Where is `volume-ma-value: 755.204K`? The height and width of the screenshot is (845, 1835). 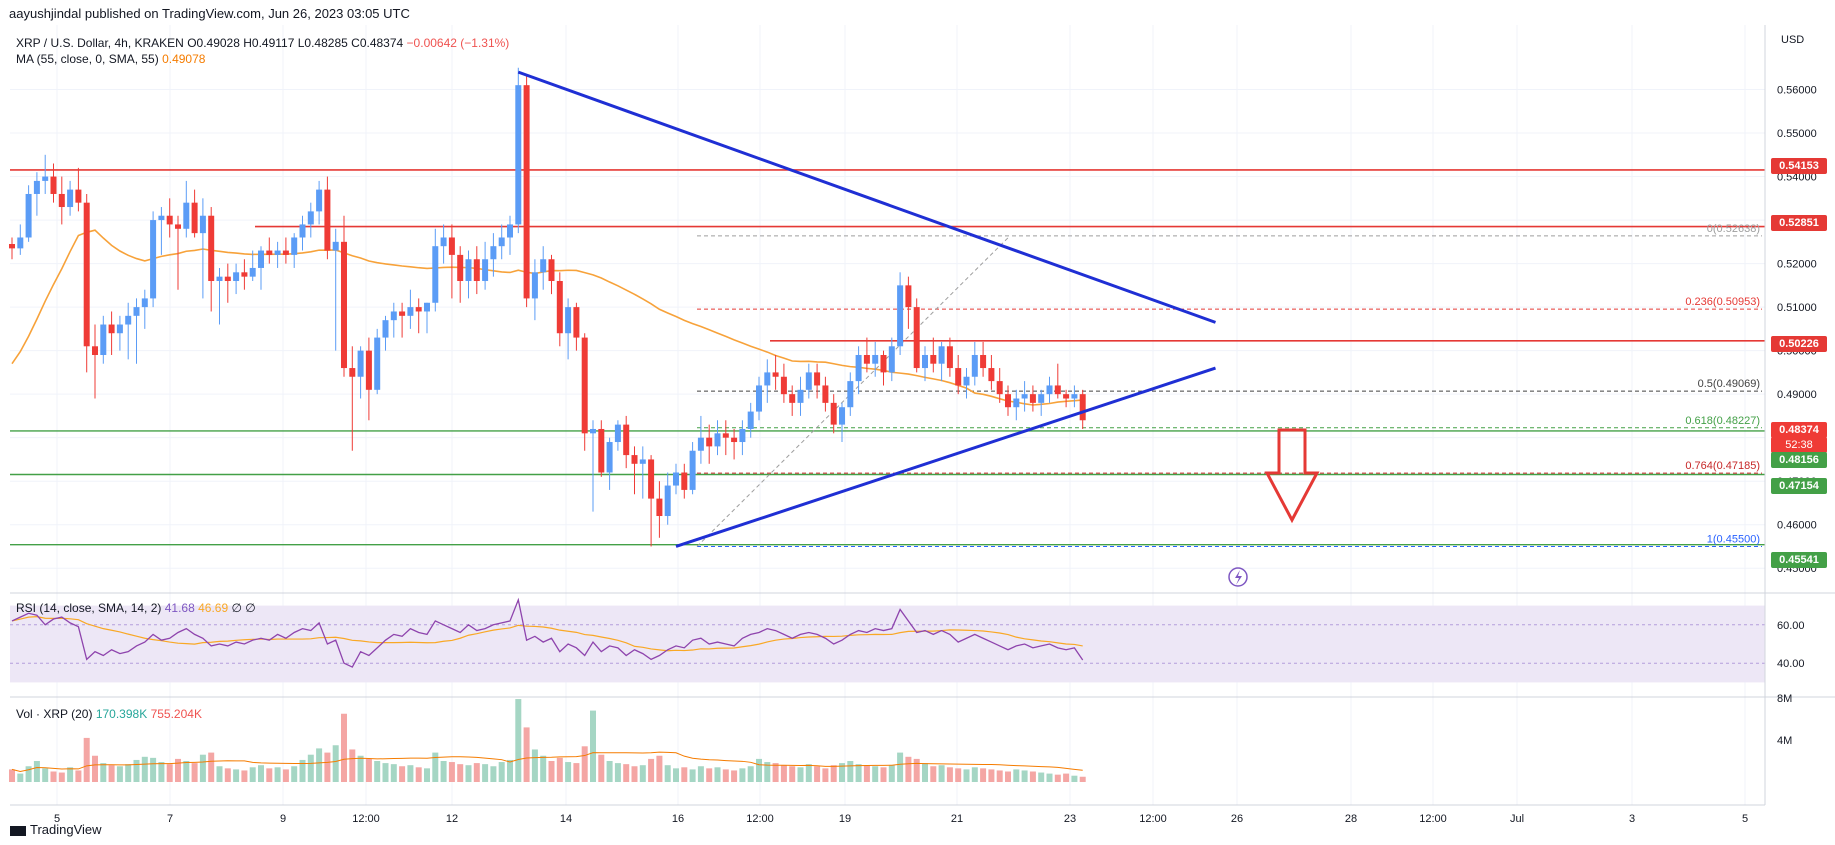 volume-ma-value: 755.204K is located at coordinates (176, 714).